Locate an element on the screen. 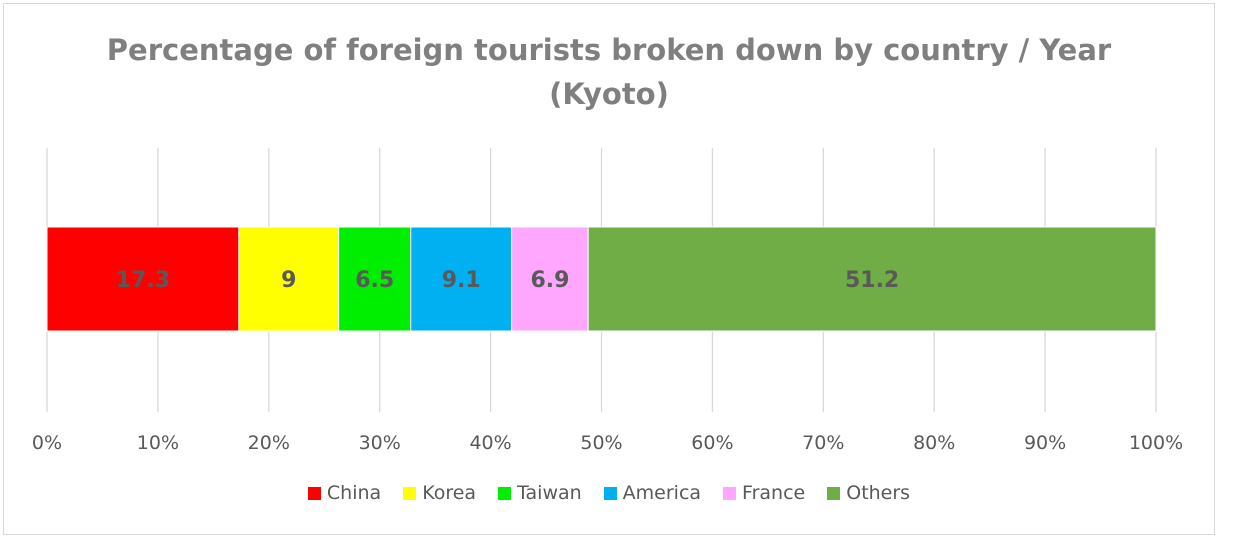  x-tick-label-9: 90% is located at coordinates (1045, 443).